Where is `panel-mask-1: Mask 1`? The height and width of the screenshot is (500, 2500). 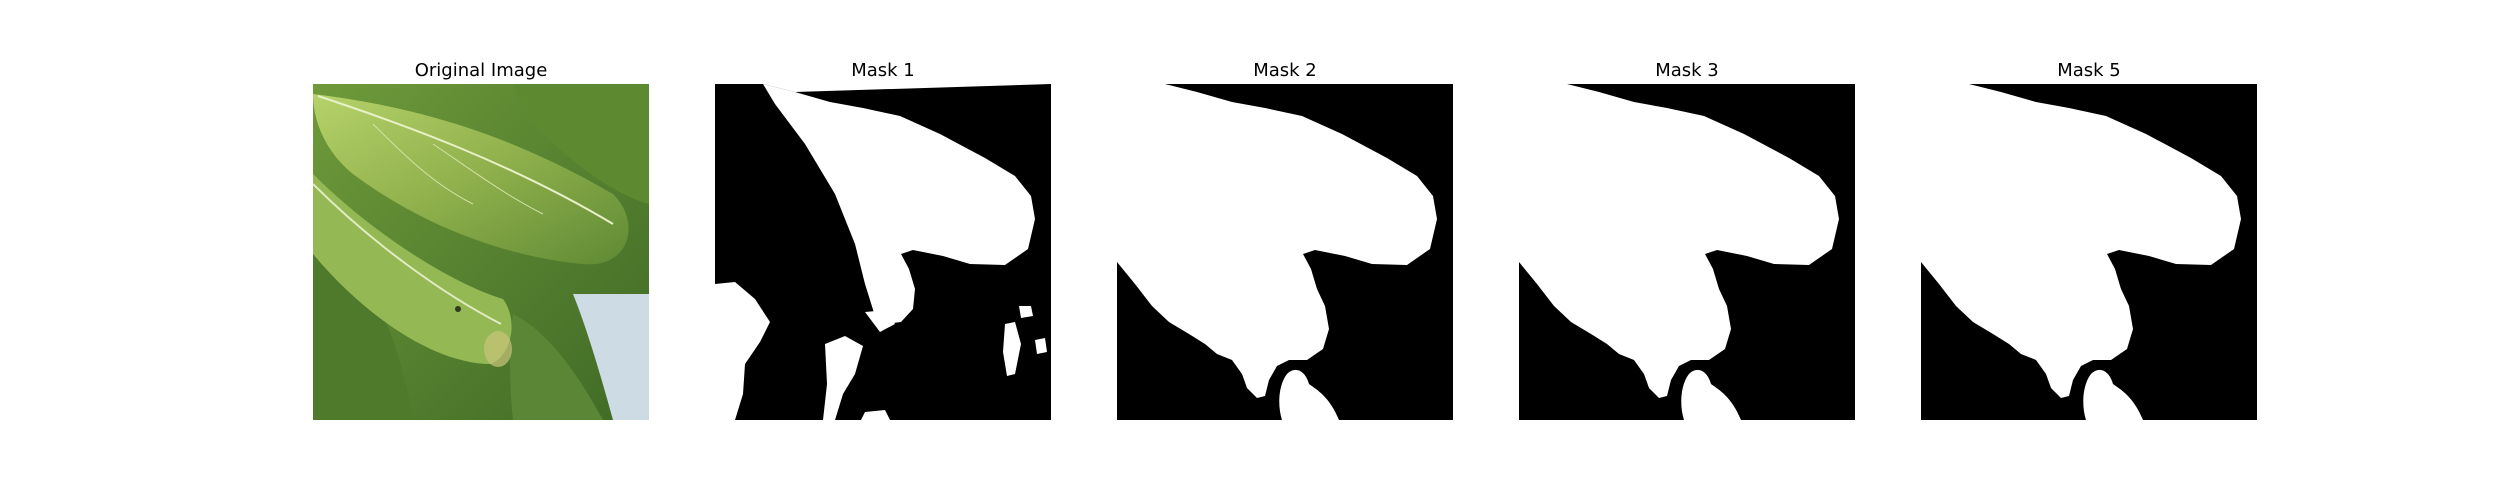
panel-mask-1: Mask 1 is located at coordinates (883, 239).